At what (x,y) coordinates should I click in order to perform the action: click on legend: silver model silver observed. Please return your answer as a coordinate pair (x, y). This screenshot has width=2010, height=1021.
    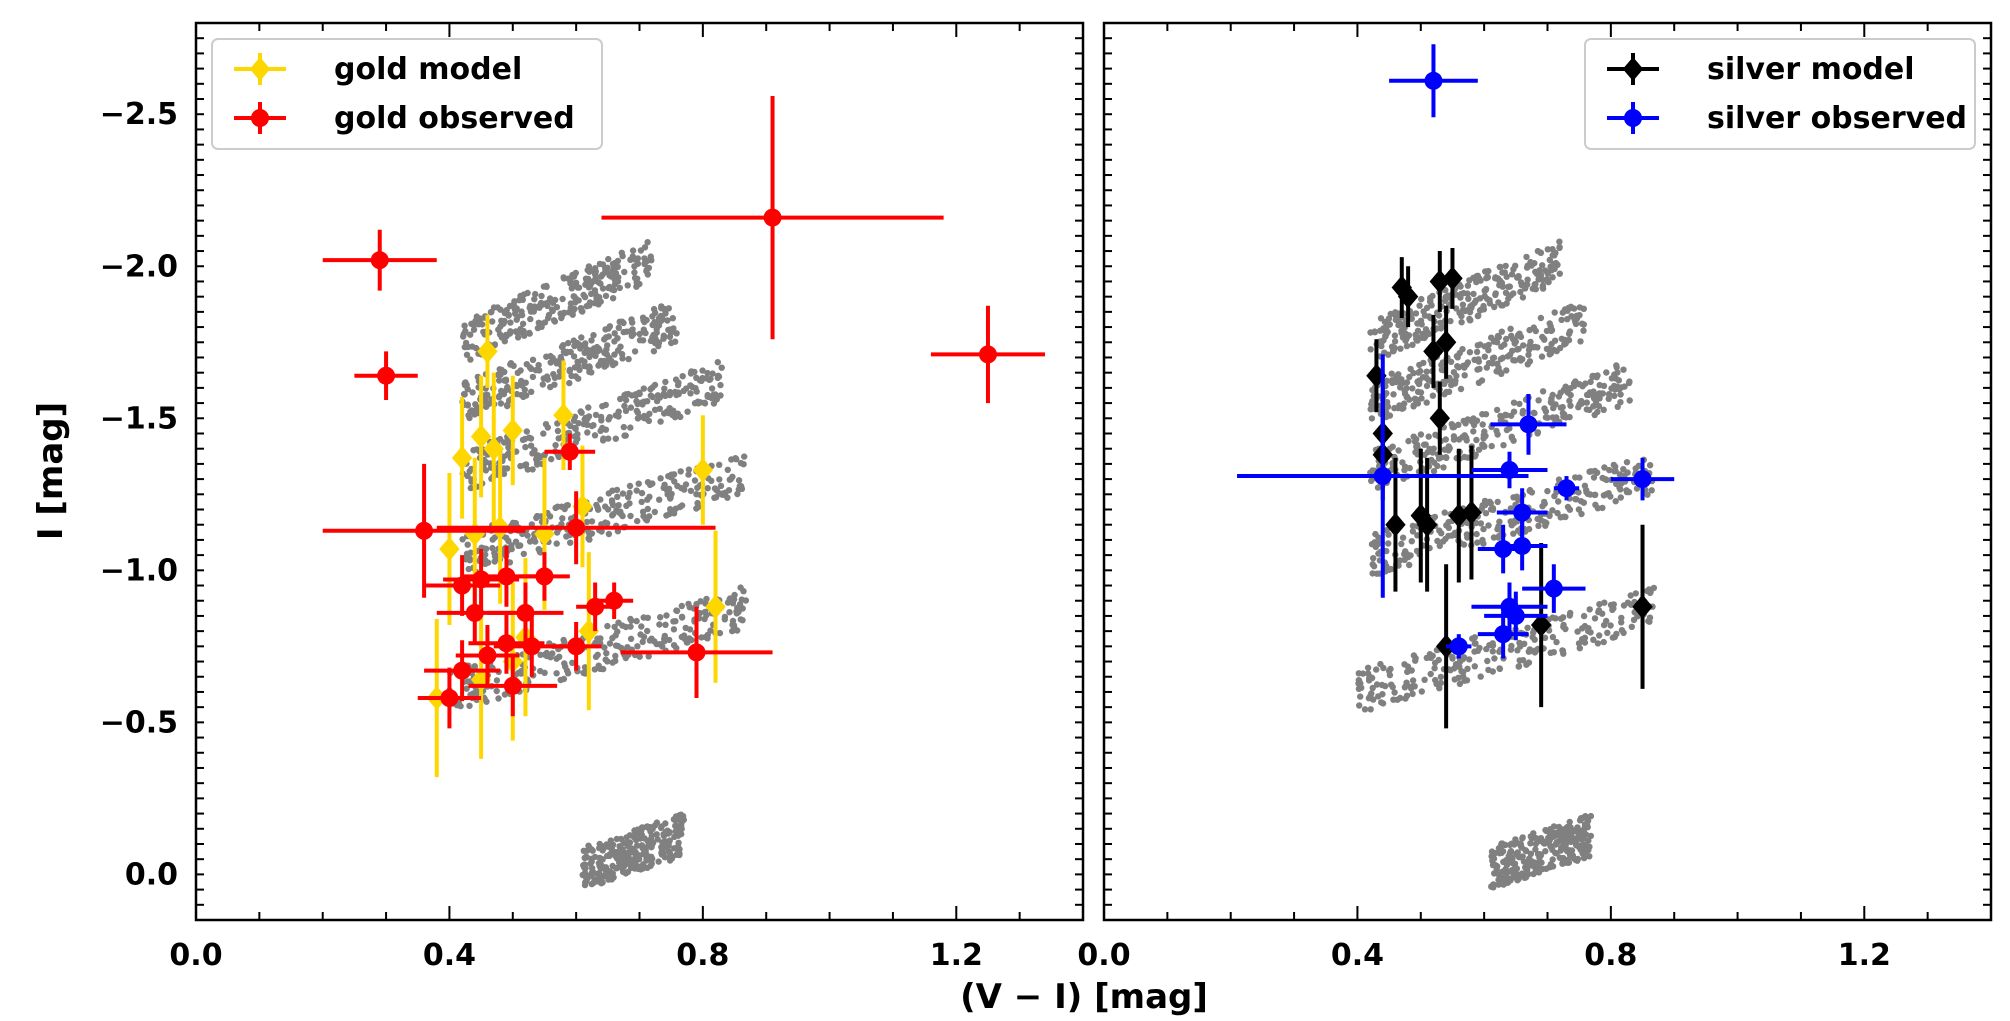
    Looking at the image, I should click on (1780, 94).